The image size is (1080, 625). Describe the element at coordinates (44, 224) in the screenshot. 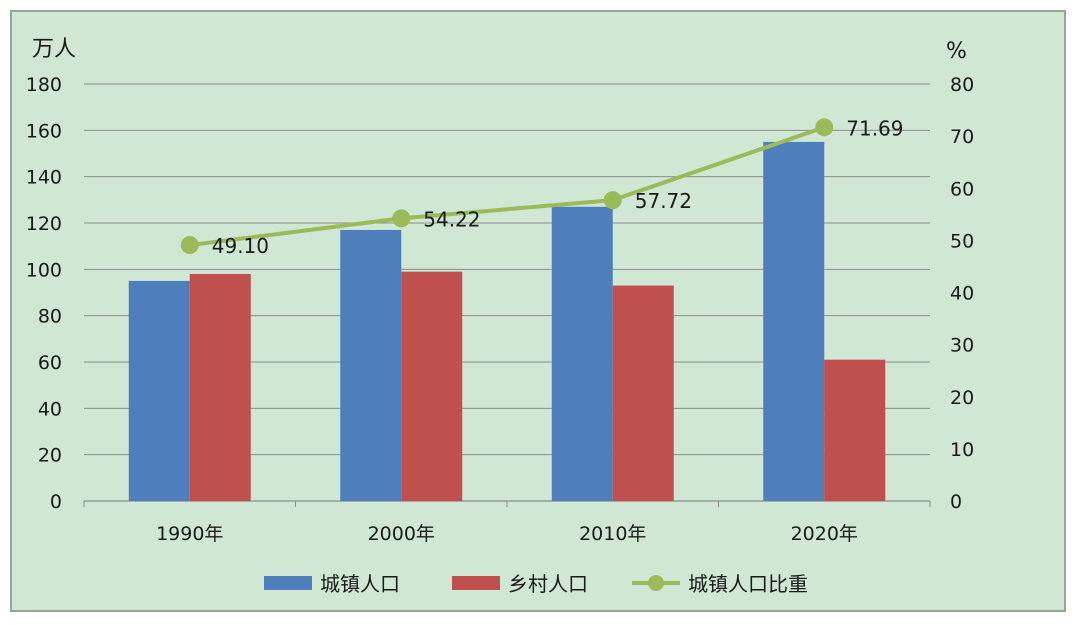

I see `y-left-tick-label: 120` at that location.